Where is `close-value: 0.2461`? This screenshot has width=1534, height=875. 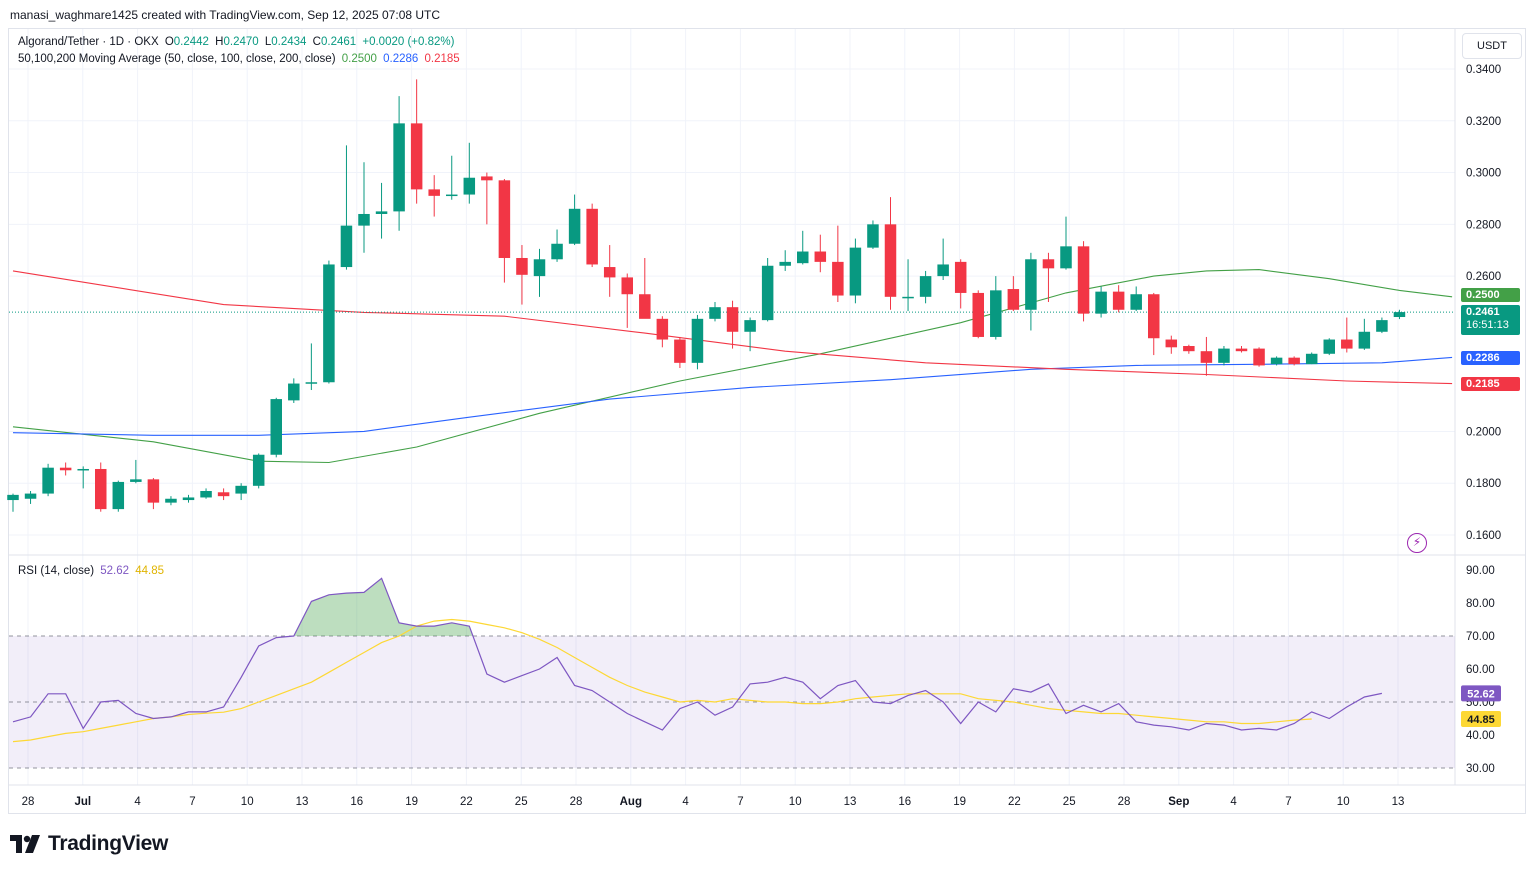
close-value: 0.2461 is located at coordinates (338, 42).